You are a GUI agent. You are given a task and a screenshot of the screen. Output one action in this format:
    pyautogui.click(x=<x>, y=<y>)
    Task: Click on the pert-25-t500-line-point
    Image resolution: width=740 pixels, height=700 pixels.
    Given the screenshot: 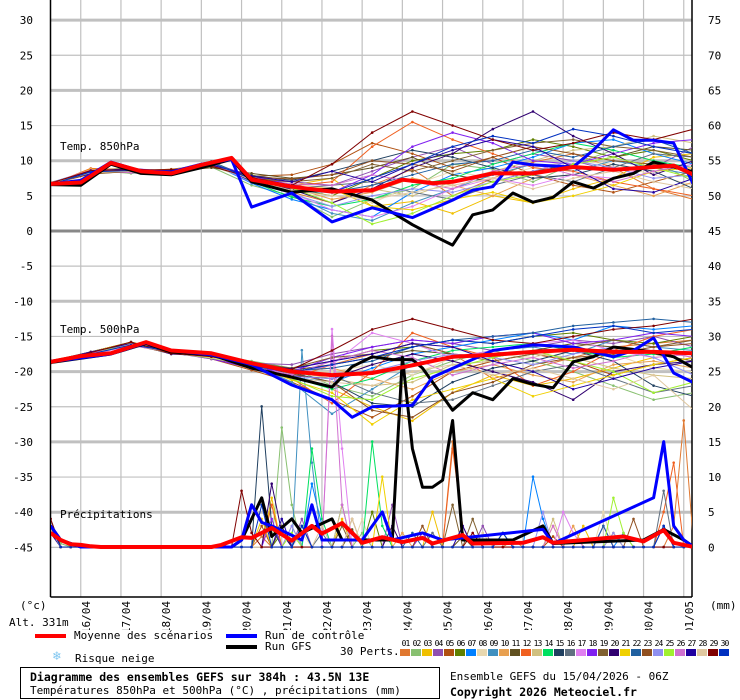 What is the action you would take?
    pyautogui.click(x=332, y=396)
    